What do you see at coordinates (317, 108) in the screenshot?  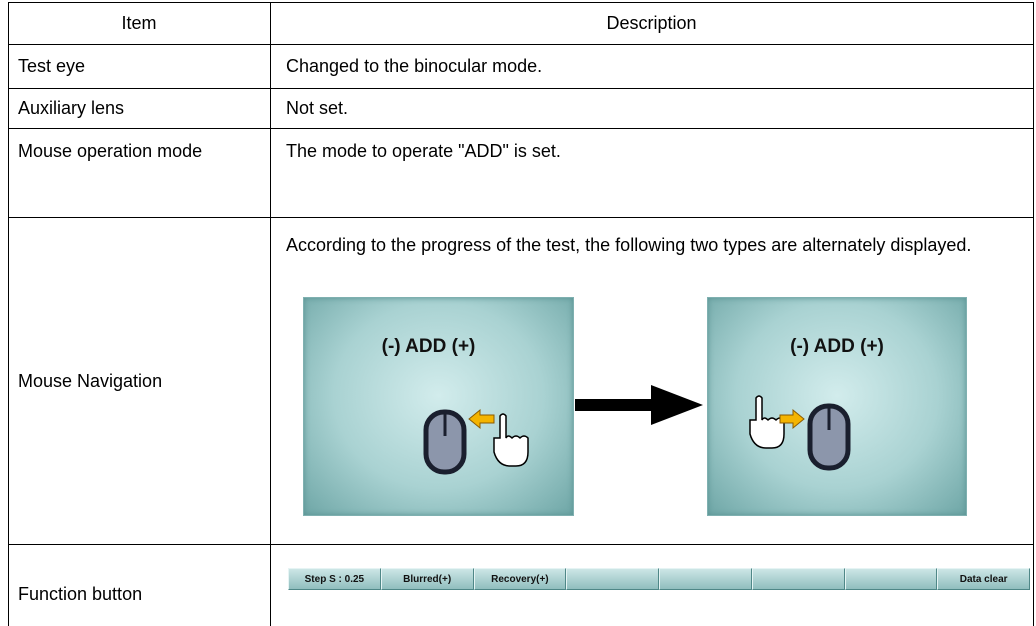 I see `description-cell: Not set.` at bounding box center [317, 108].